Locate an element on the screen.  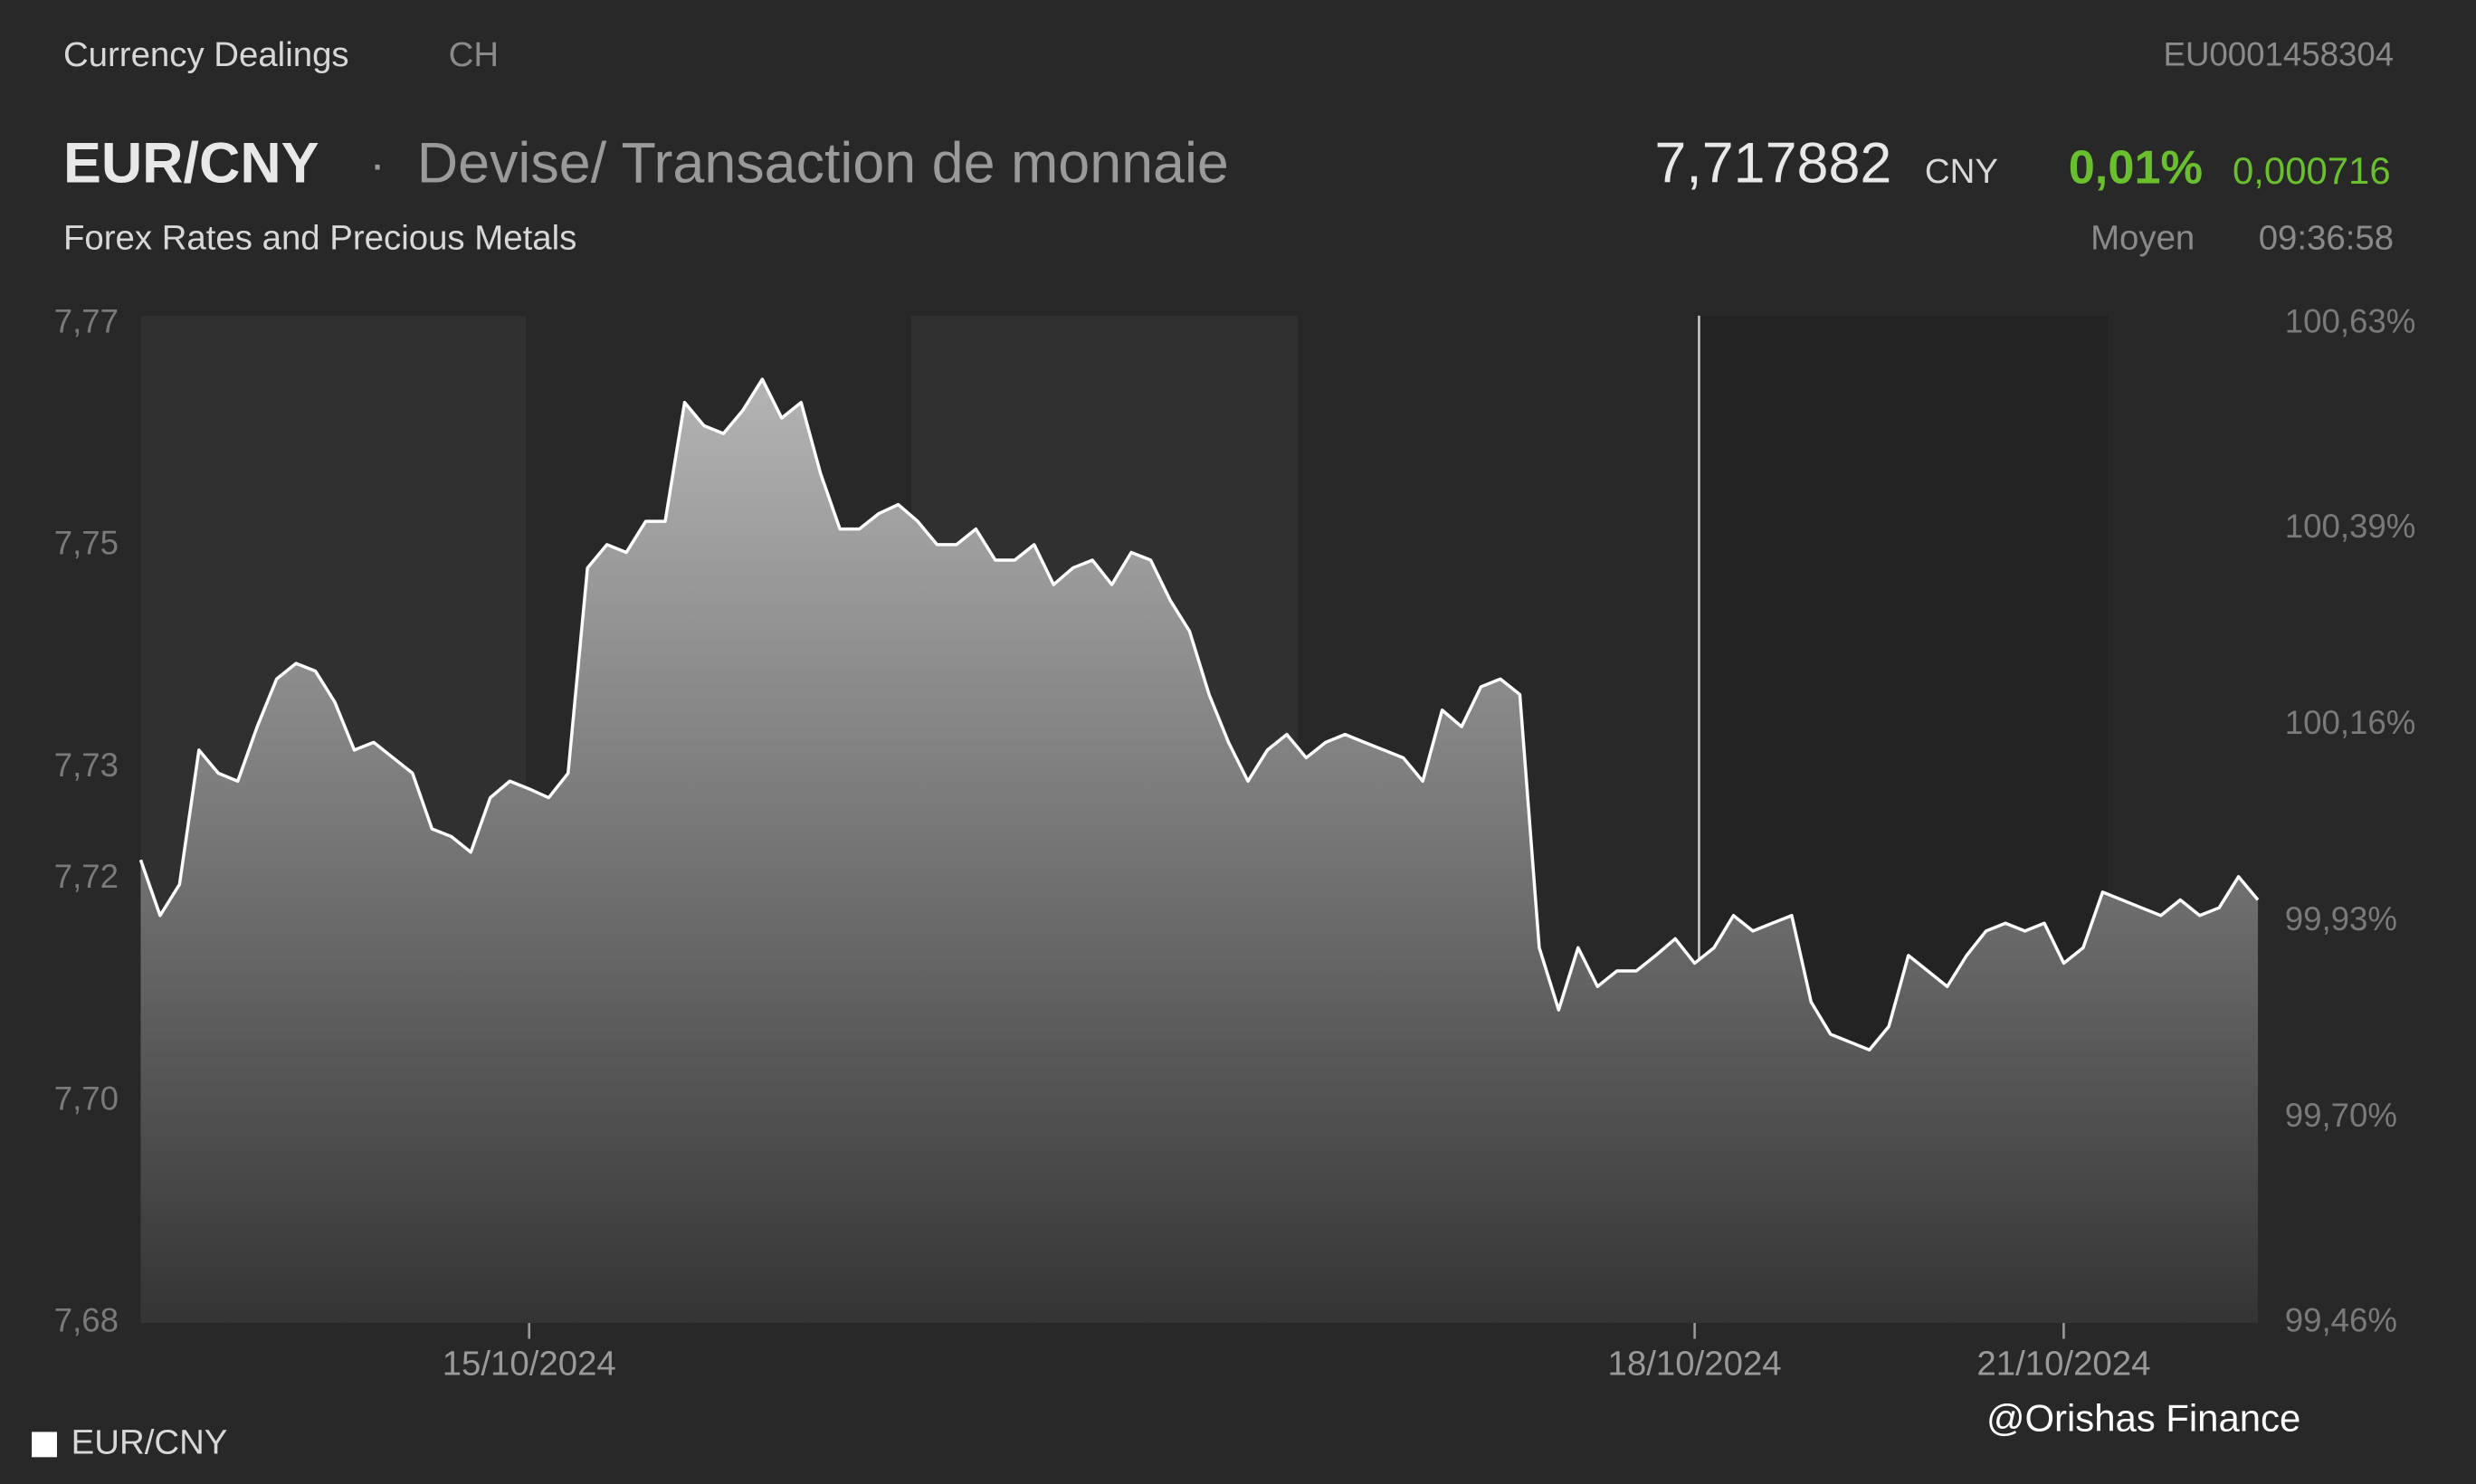
change-abs: 0,000716 is located at coordinates (2312, 170).